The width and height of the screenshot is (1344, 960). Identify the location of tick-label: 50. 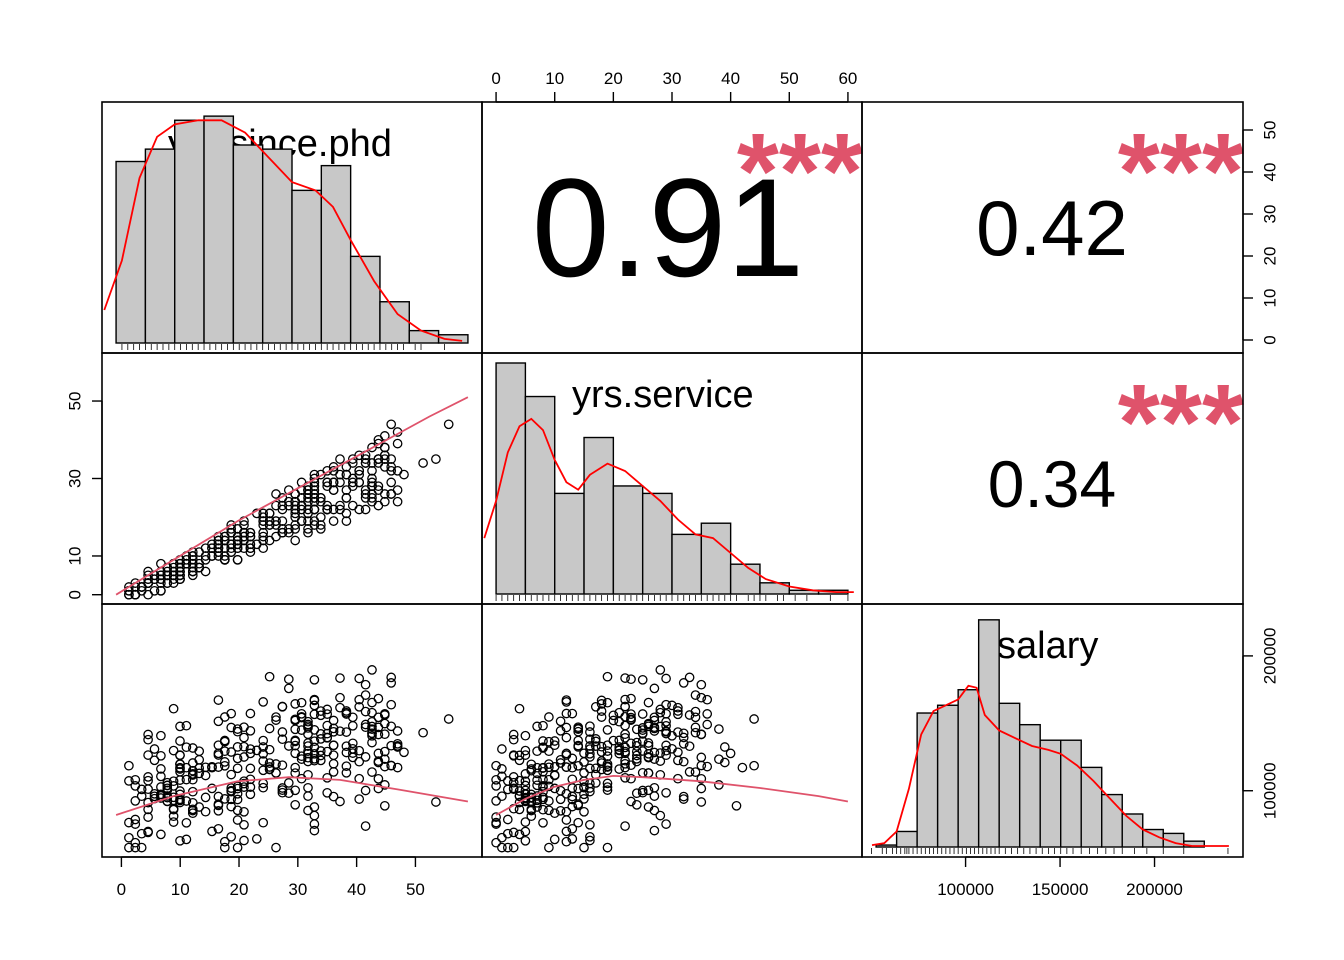
(415, 889).